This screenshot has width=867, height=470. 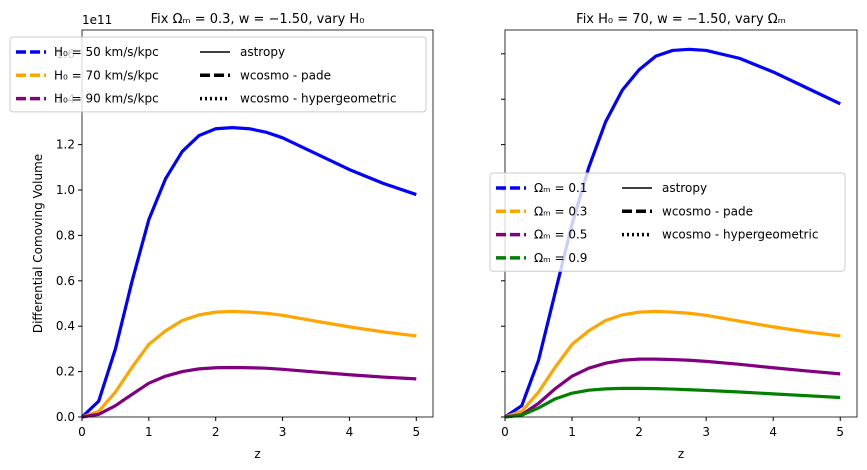 I want to click on y-axis-label: Differential Comoving Volume, so click(x=38, y=243).